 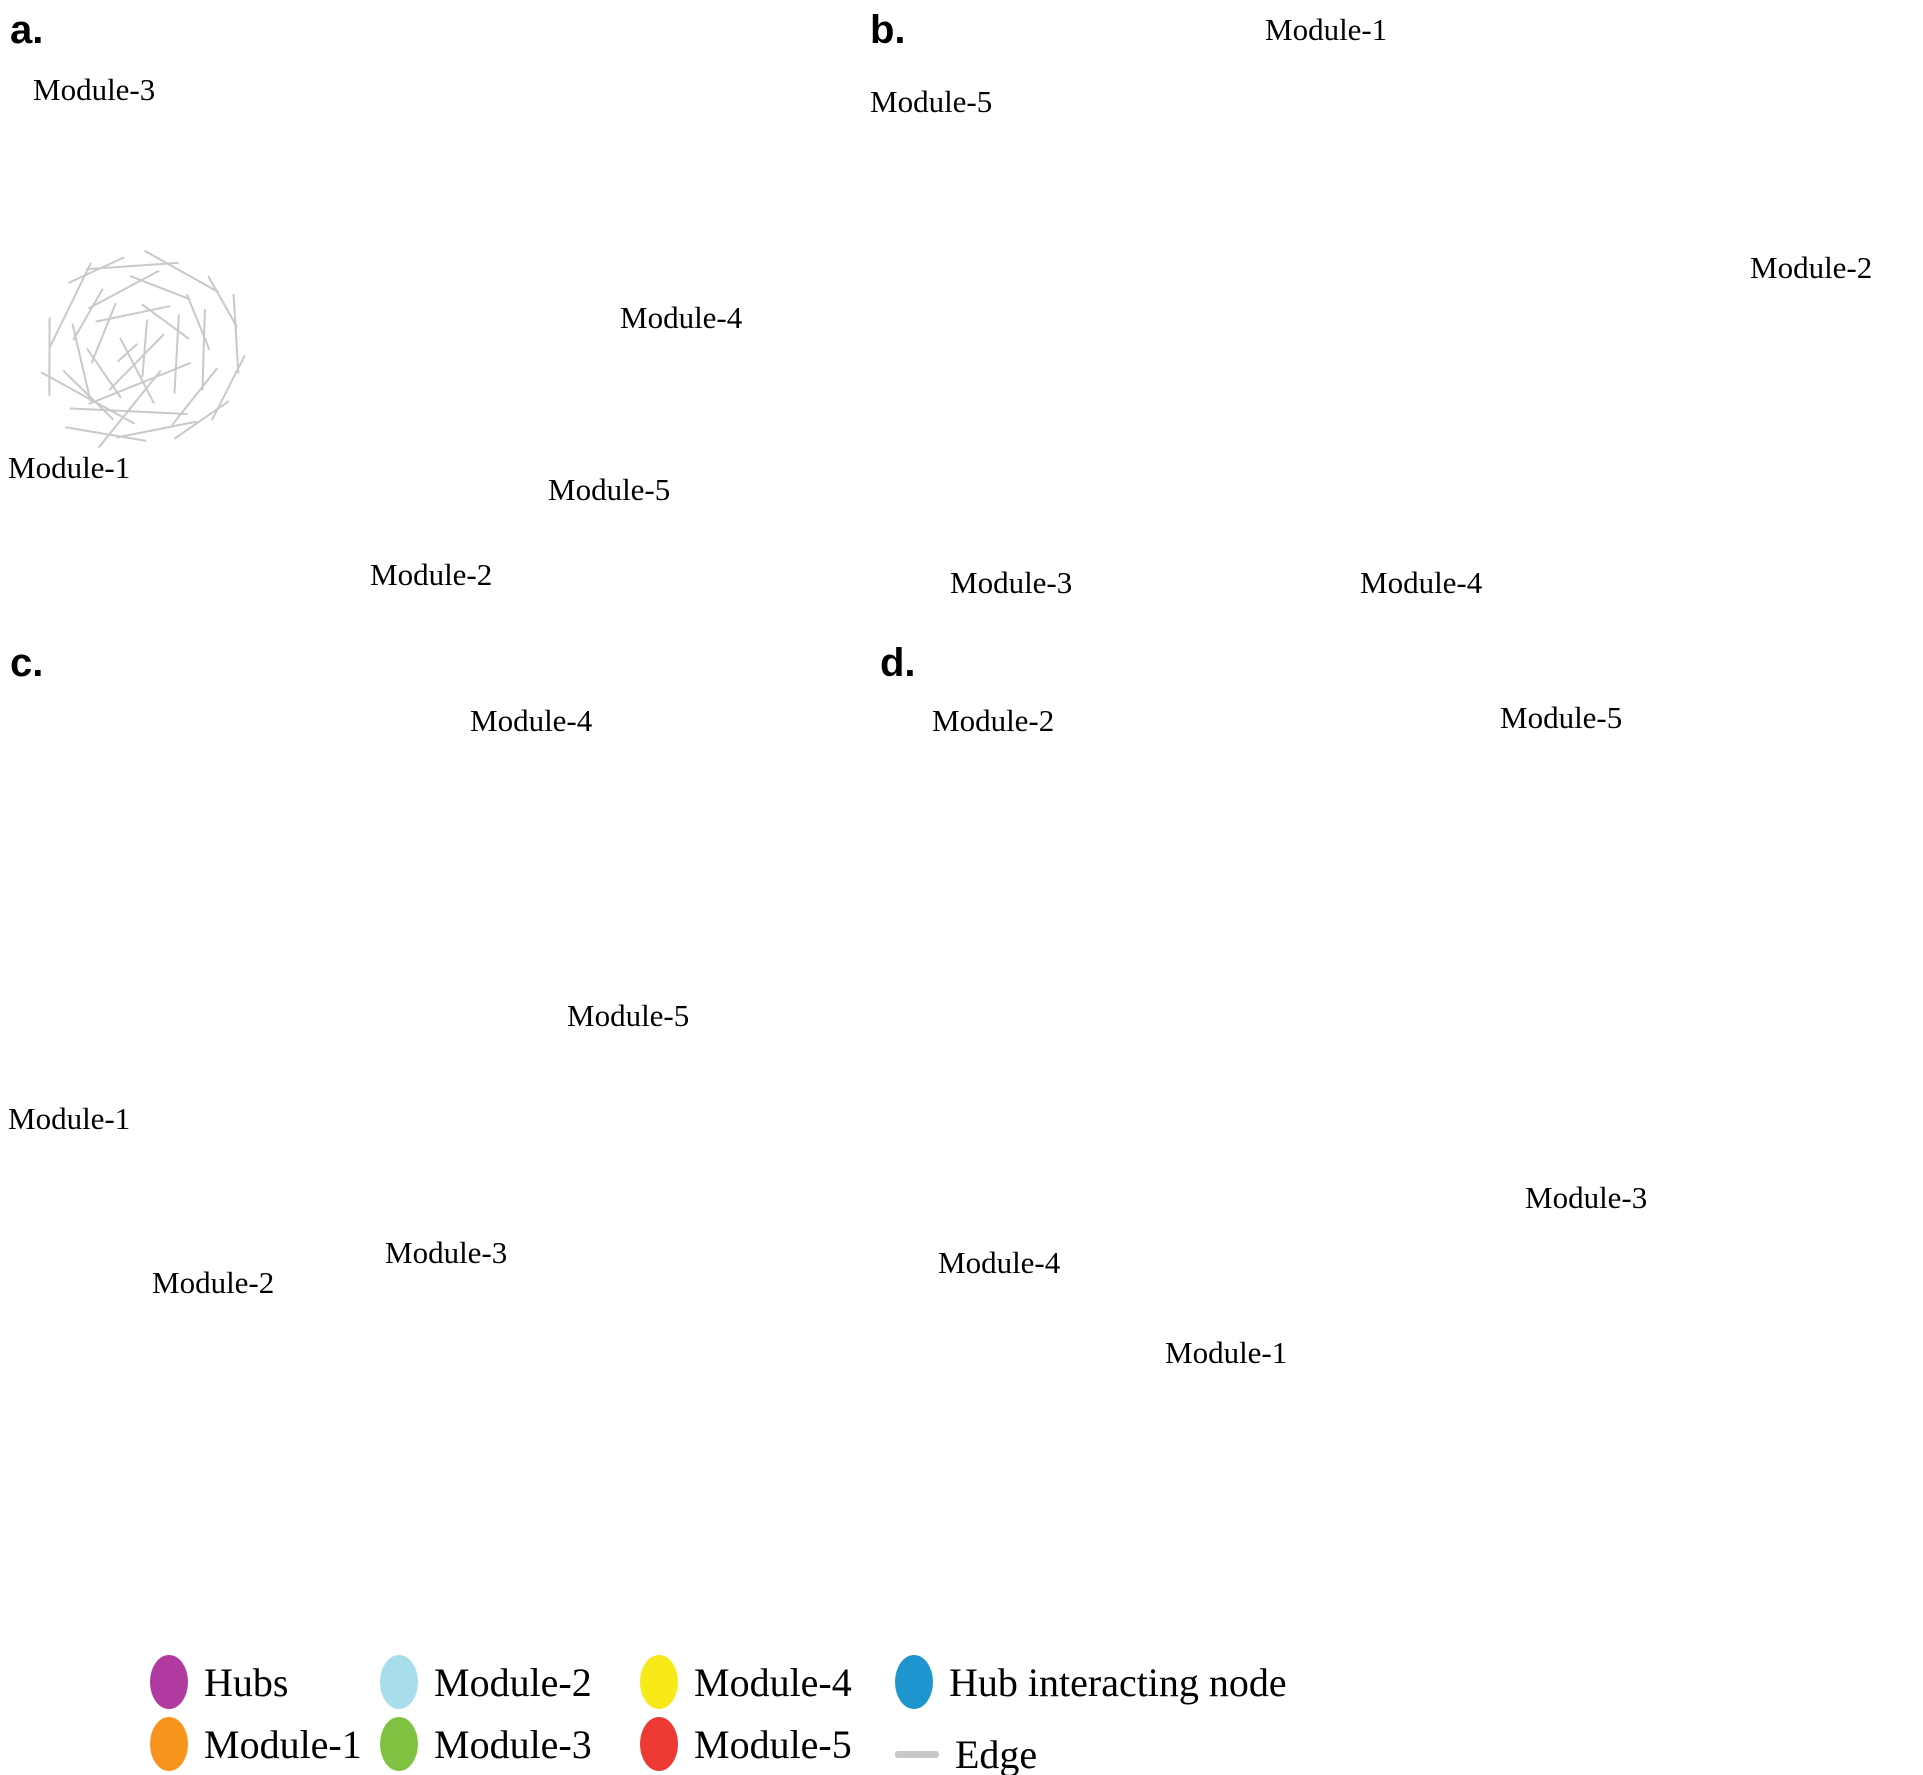 I want to click on legend-item-edge: Edge, so click(x=966, y=1753).